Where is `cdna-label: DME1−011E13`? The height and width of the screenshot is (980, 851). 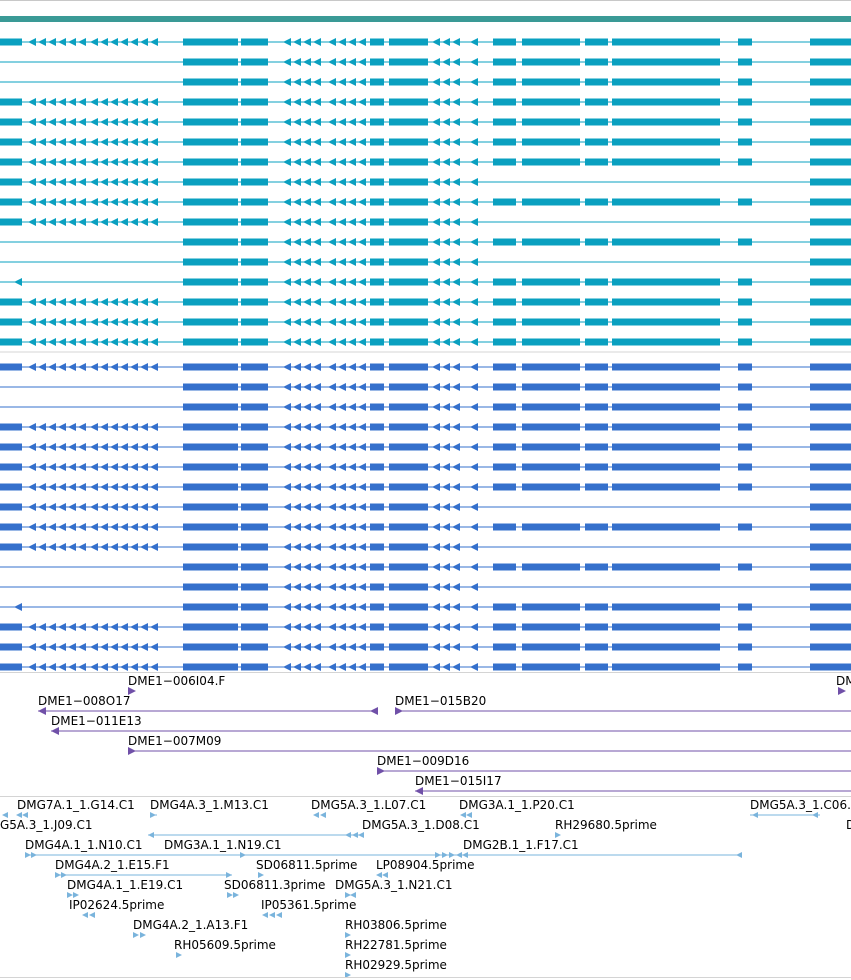
cdna-label: DME1−011E13 is located at coordinates (96, 721).